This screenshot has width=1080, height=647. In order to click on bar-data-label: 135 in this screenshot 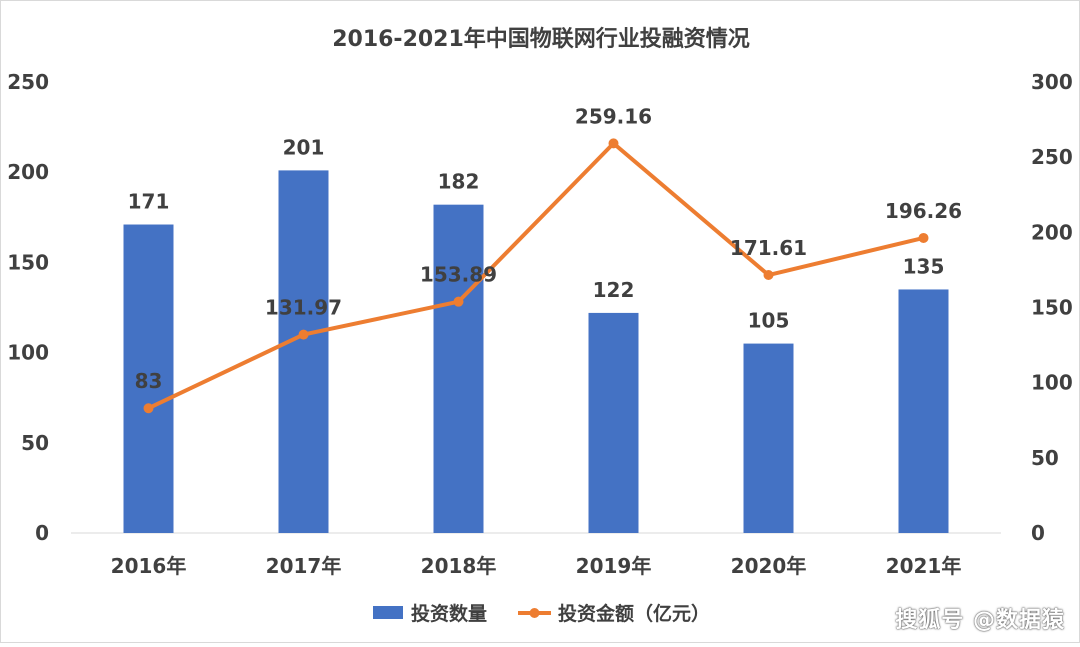, I will do `click(924, 266)`.